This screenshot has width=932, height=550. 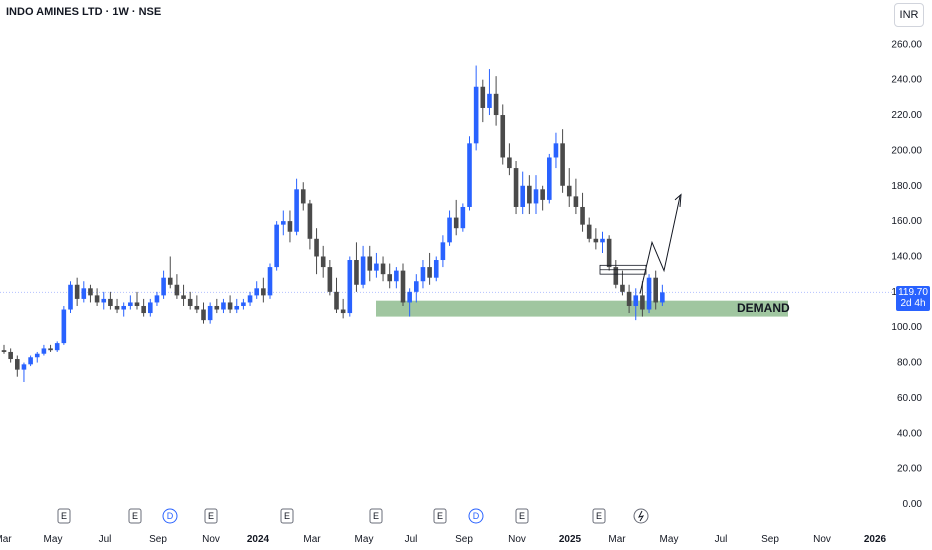 I want to click on y-tick-label: 180.00, so click(x=906, y=186).